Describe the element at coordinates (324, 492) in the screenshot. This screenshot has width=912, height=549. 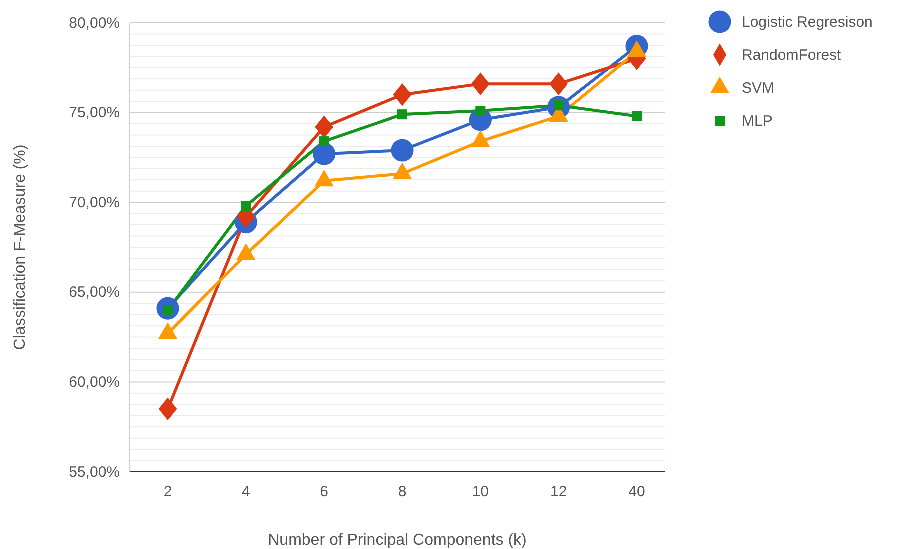
I see `x-tick-label: 6` at that location.